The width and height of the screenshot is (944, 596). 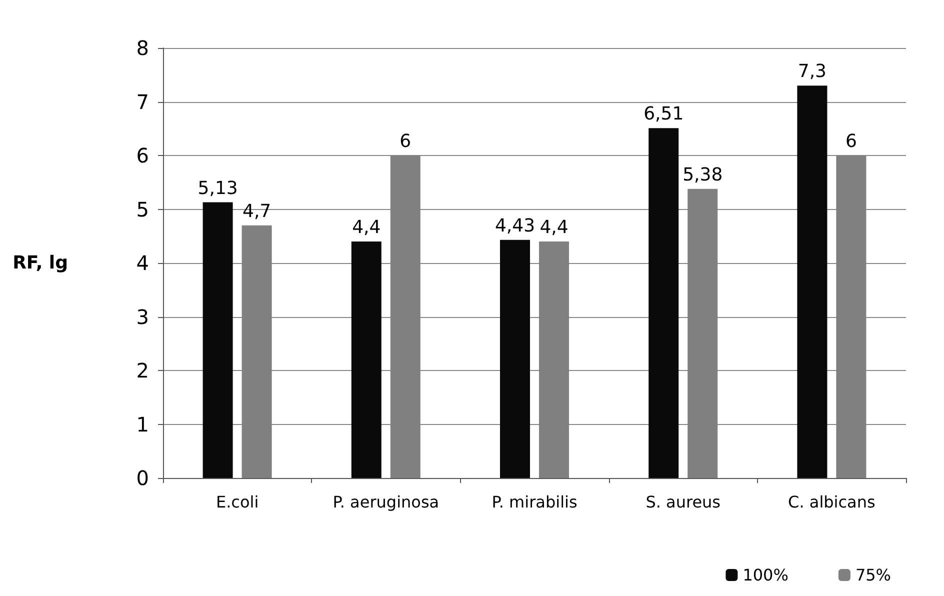 What do you see at coordinates (142, 156) in the screenshot?
I see `y-tick-label: 6` at bounding box center [142, 156].